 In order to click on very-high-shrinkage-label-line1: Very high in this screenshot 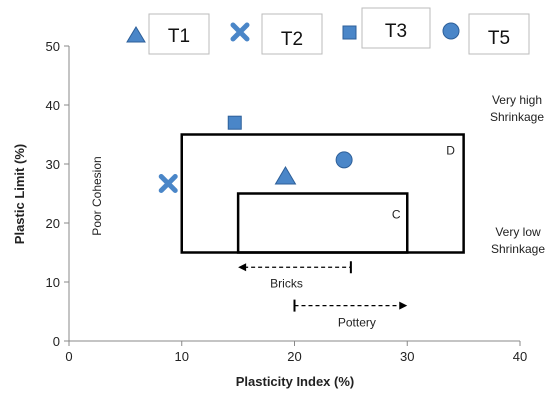, I will do `click(517, 100)`.